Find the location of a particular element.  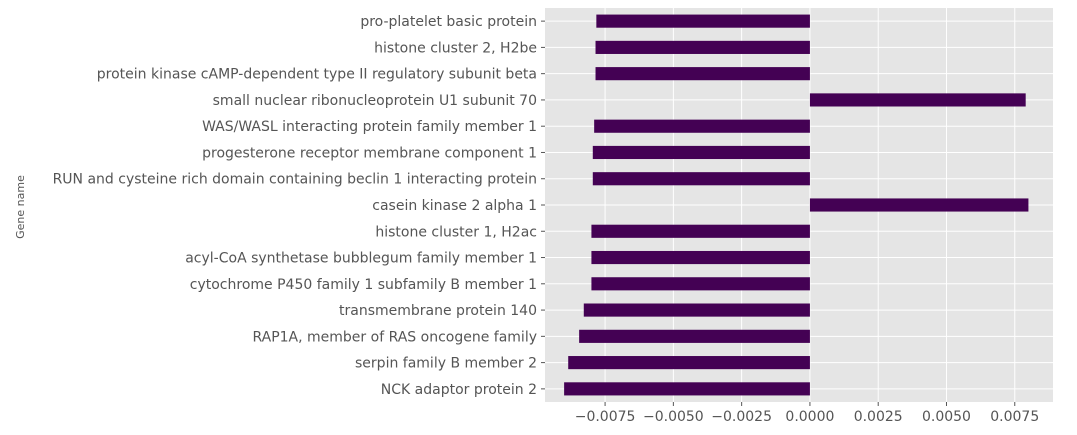

y-axis-label: Gene name is located at coordinates (20, 207).